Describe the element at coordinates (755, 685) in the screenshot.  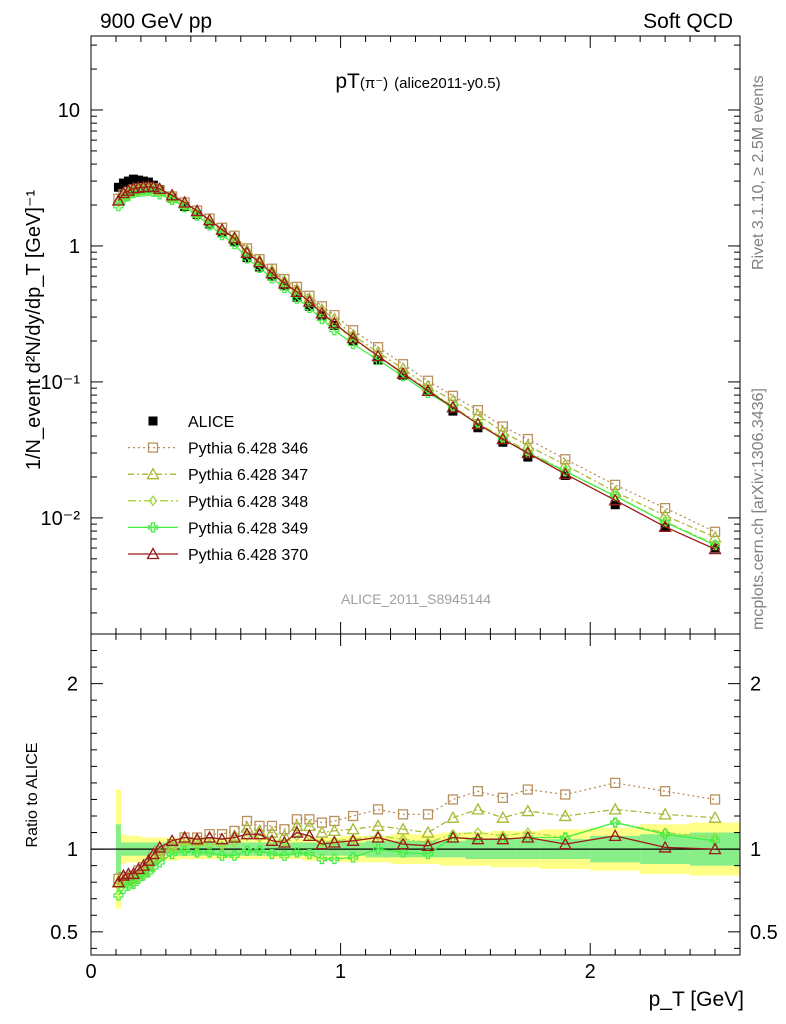
I see `y-tick-label-right: 2` at that location.